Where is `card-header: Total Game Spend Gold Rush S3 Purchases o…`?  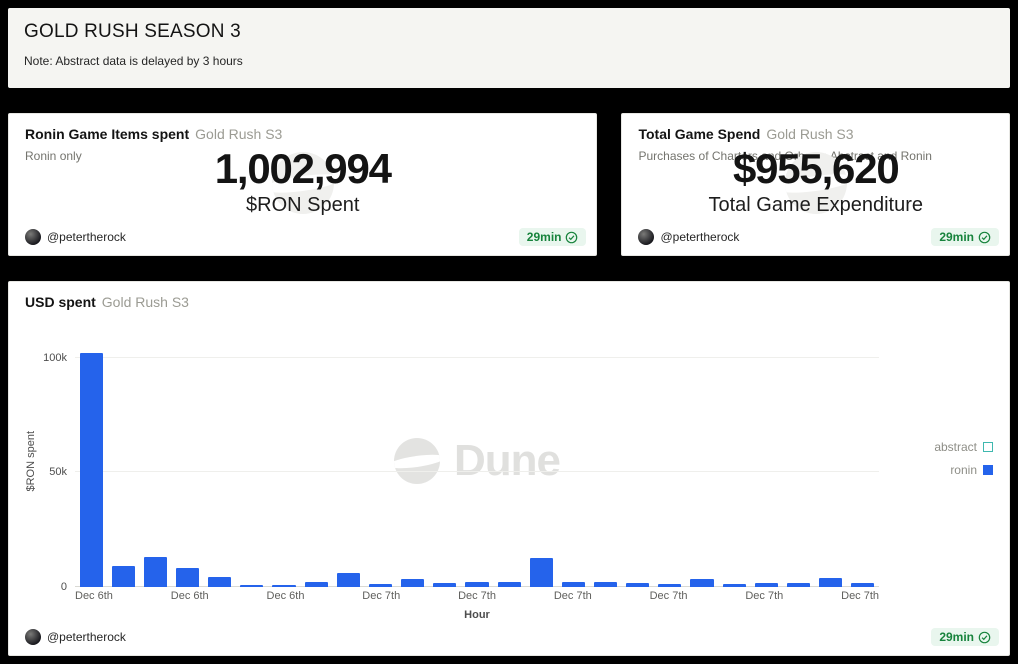 card-header: Total Game Spend Gold Rush S3 Purchases o… is located at coordinates (815, 138).